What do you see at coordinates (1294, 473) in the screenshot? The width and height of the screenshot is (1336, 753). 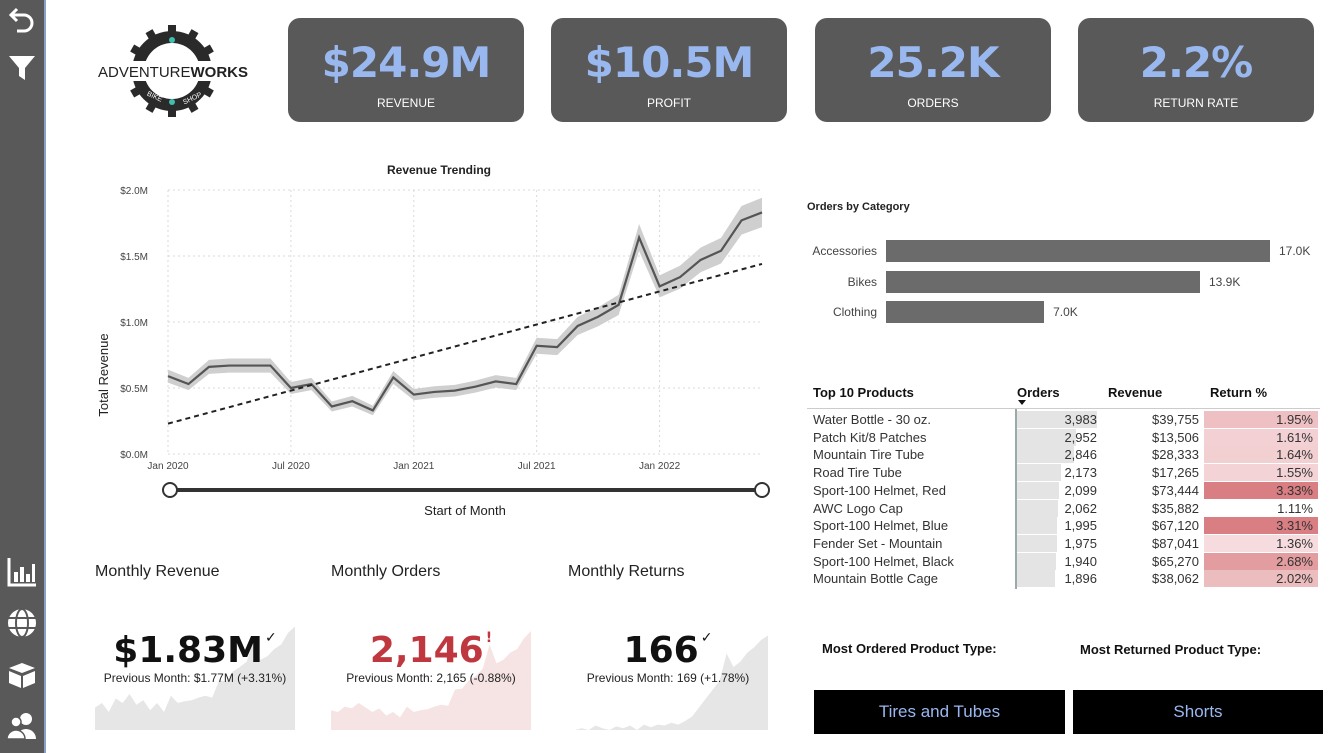 I see `return-value: 1.55%` at bounding box center [1294, 473].